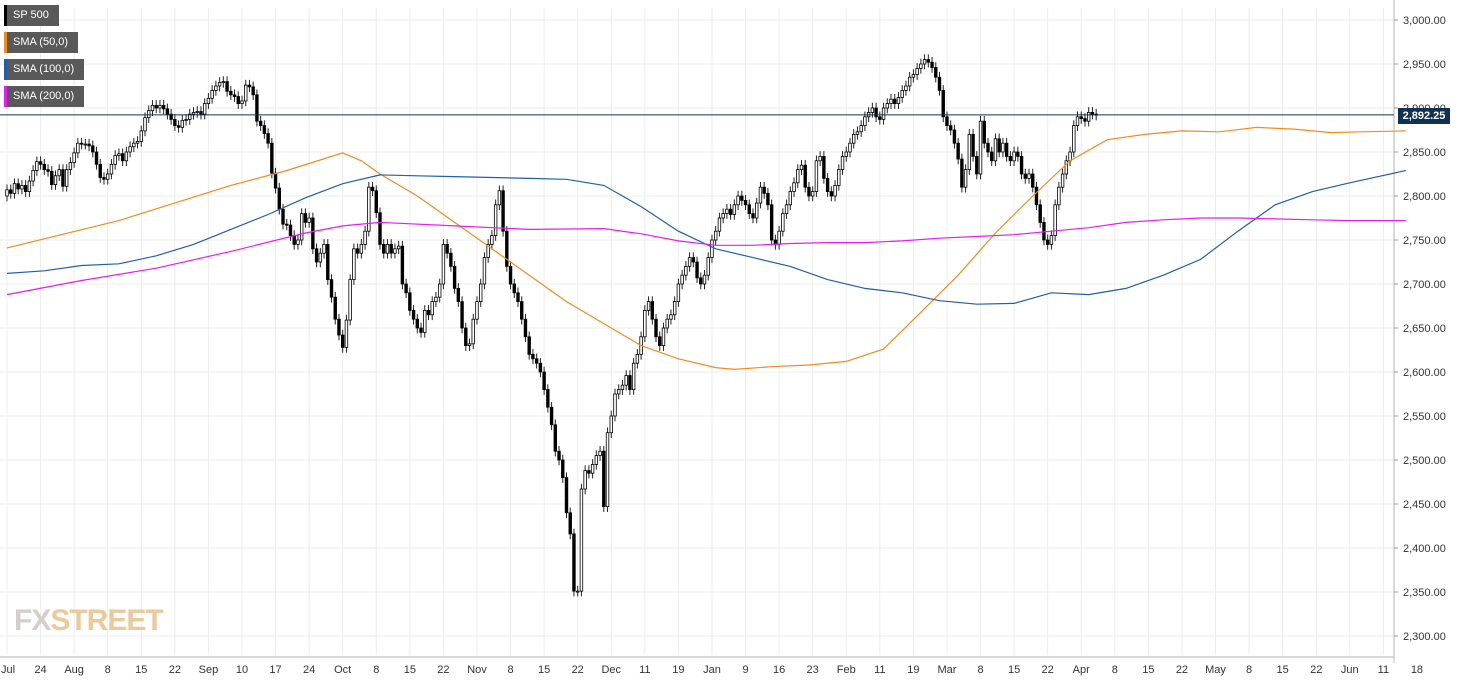  I want to click on legend-item-sma100: SMA (100,0), so click(44, 69).